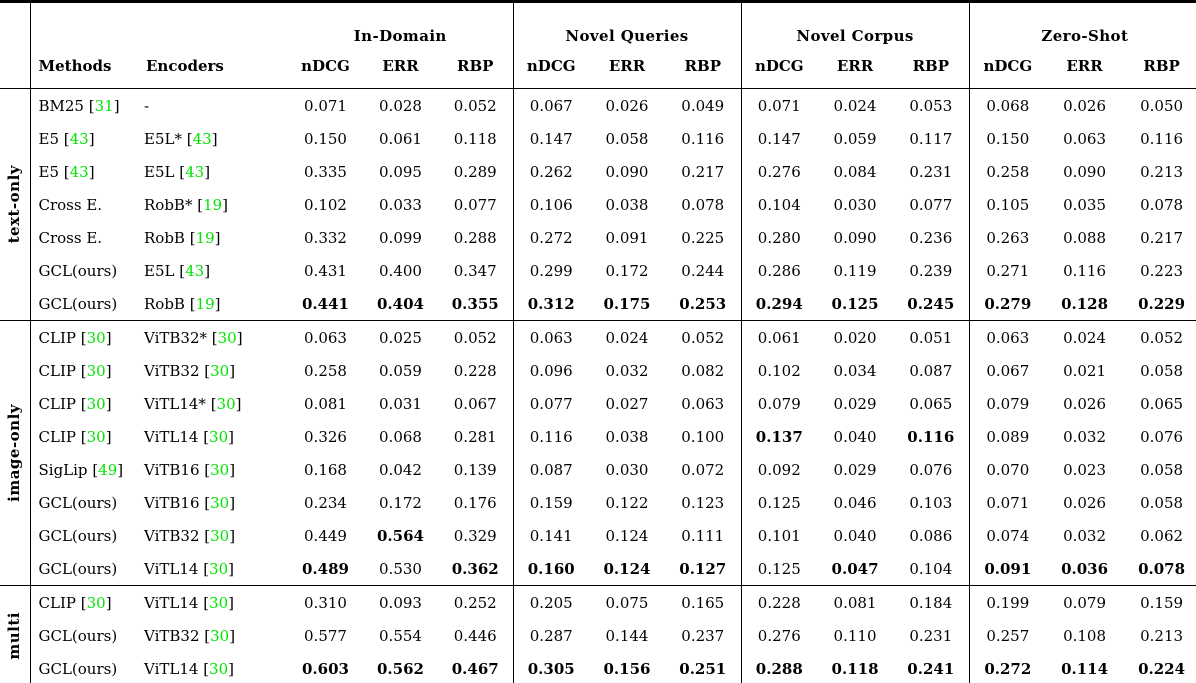  What do you see at coordinates (108, 469) in the screenshot?
I see `citation-link: 49` at bounding box center [108, 469].